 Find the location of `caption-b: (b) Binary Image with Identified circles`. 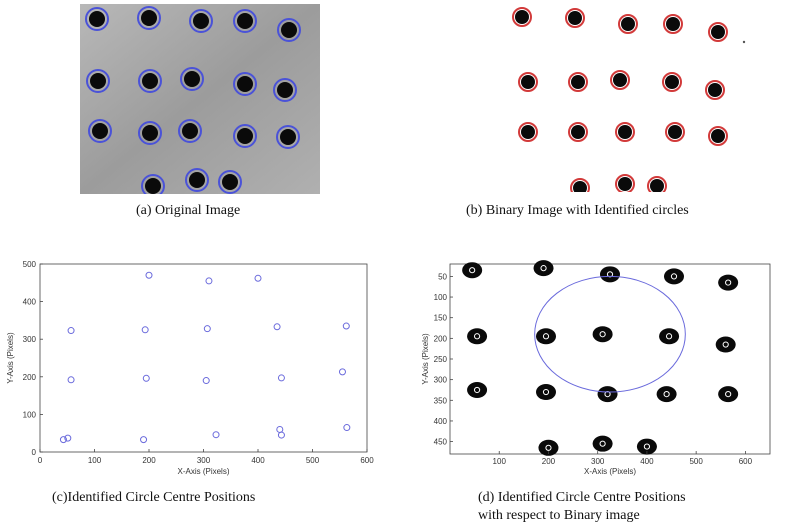

caption-b: (b) Binary Image with Identified circles is located at coordinates (577, 210).